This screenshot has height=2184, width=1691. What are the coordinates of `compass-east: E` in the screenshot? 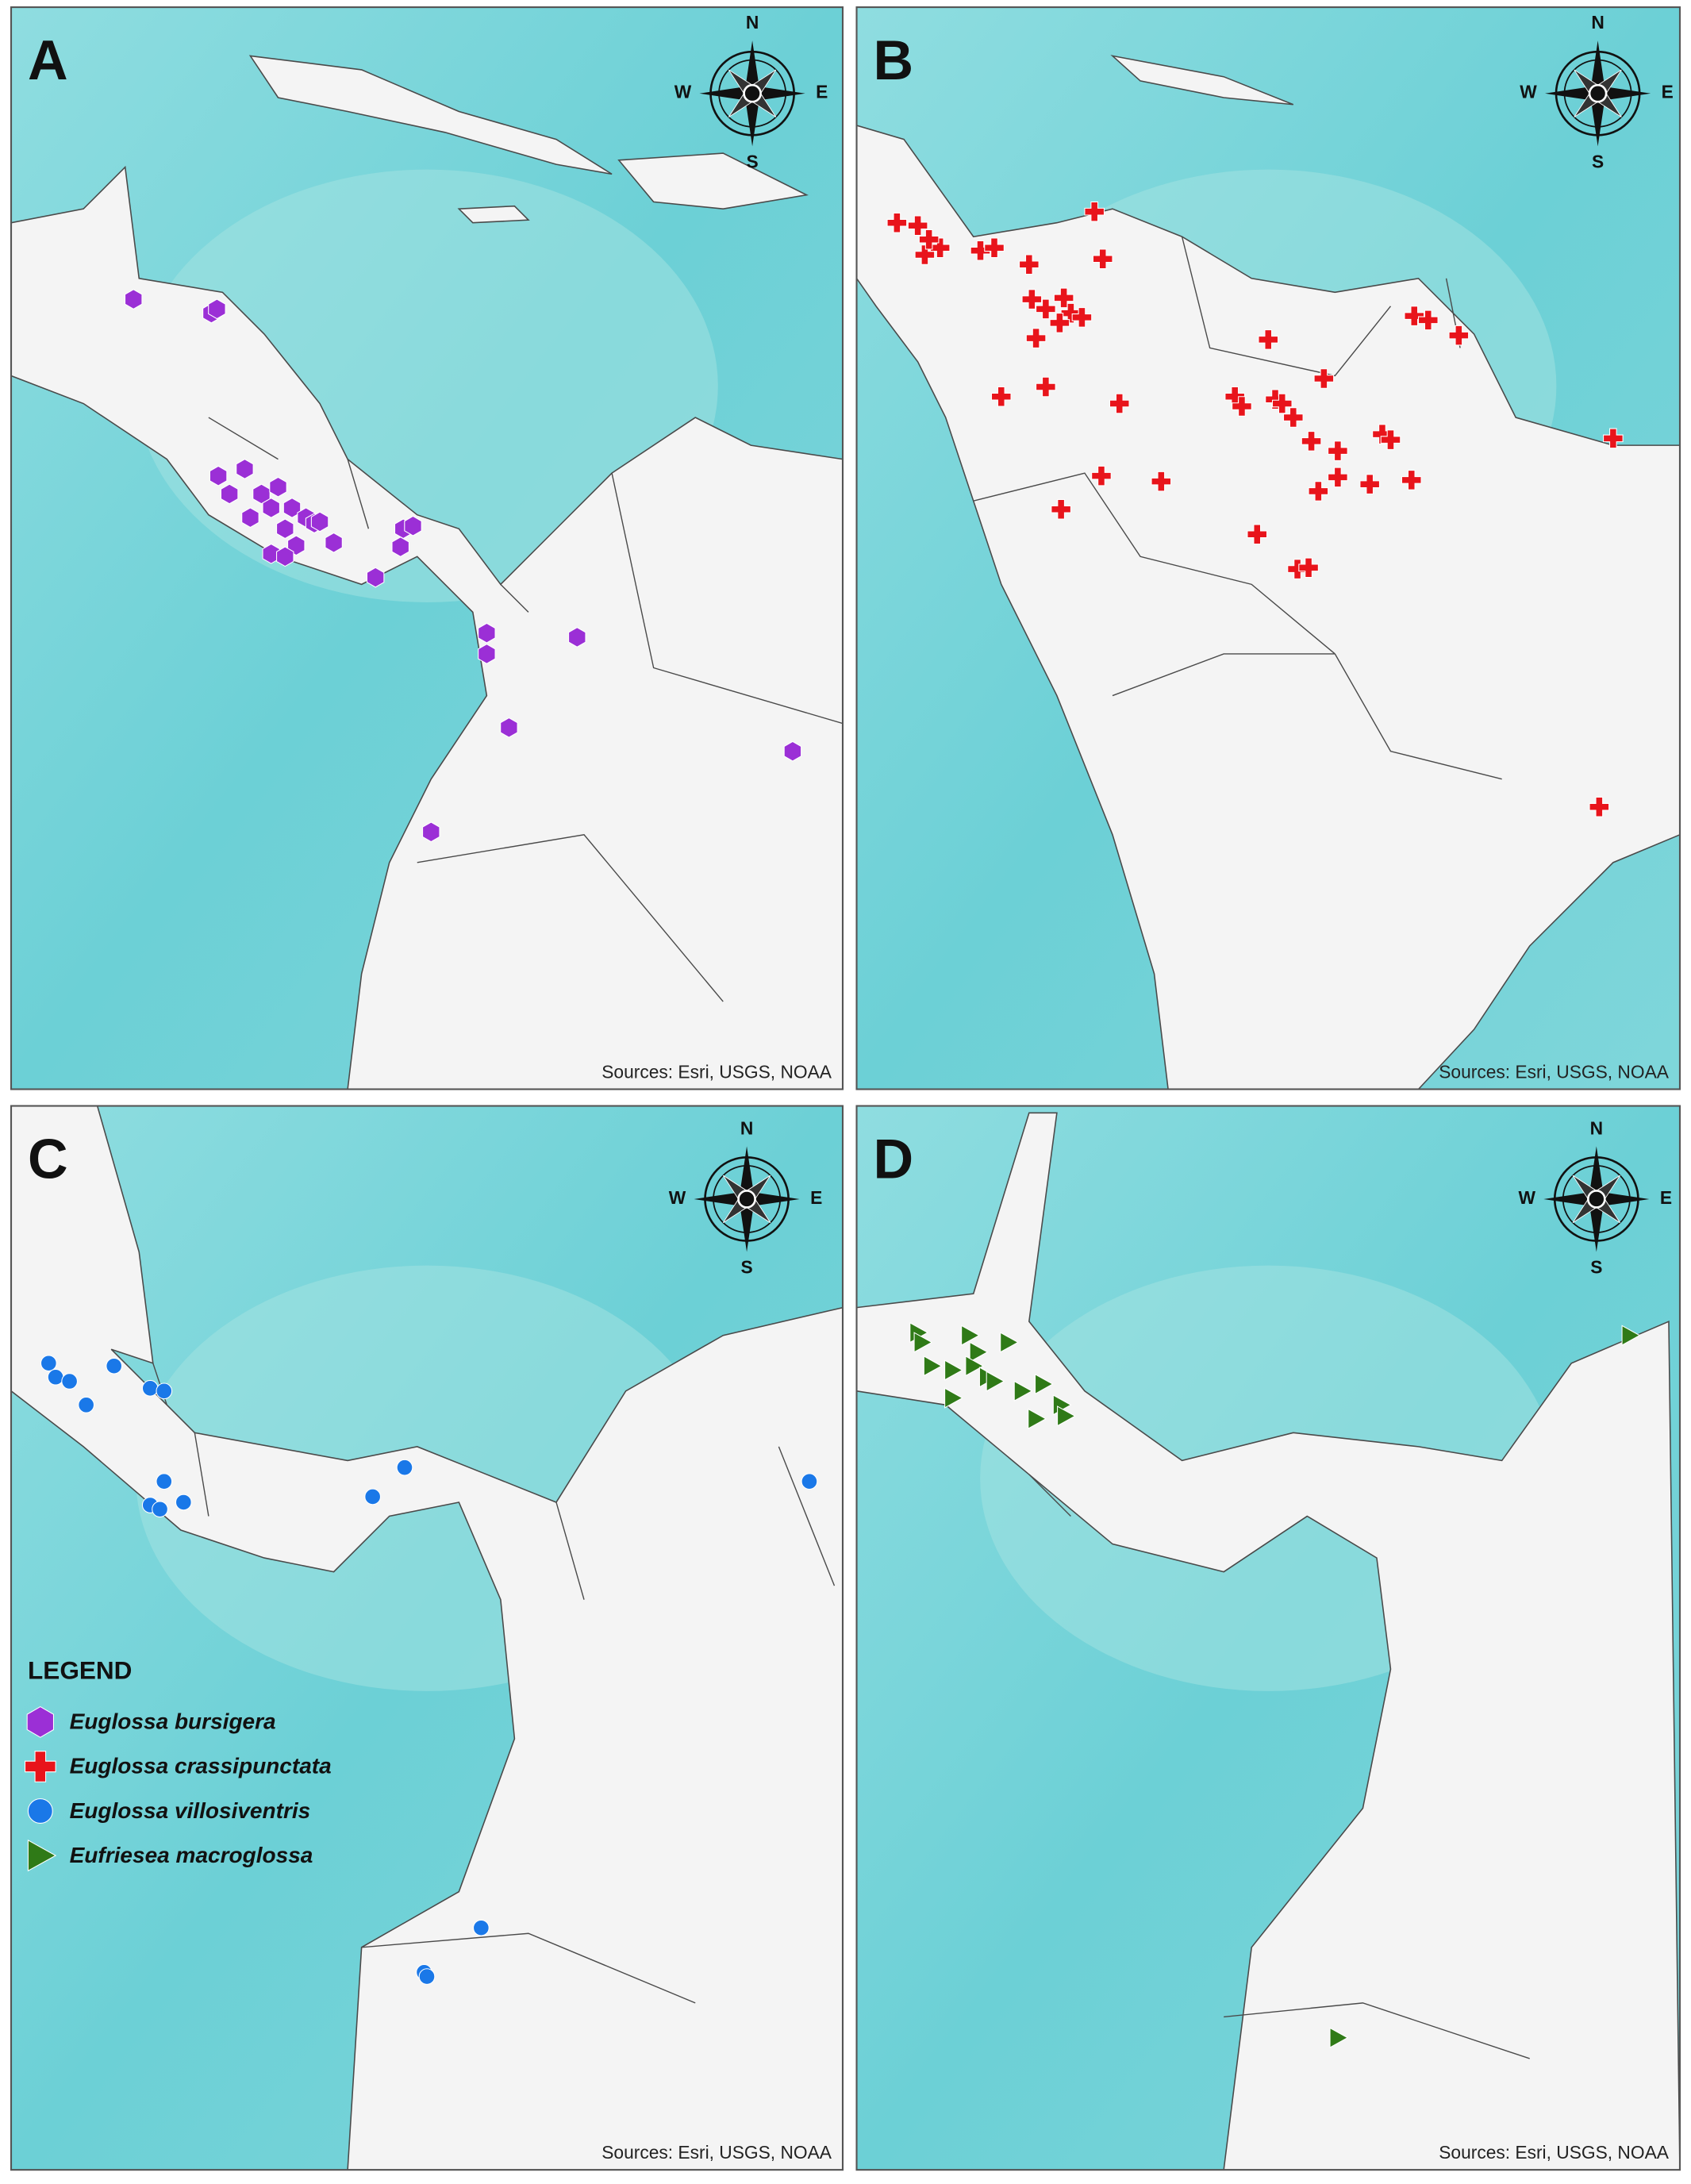 It's located at (822, 92).